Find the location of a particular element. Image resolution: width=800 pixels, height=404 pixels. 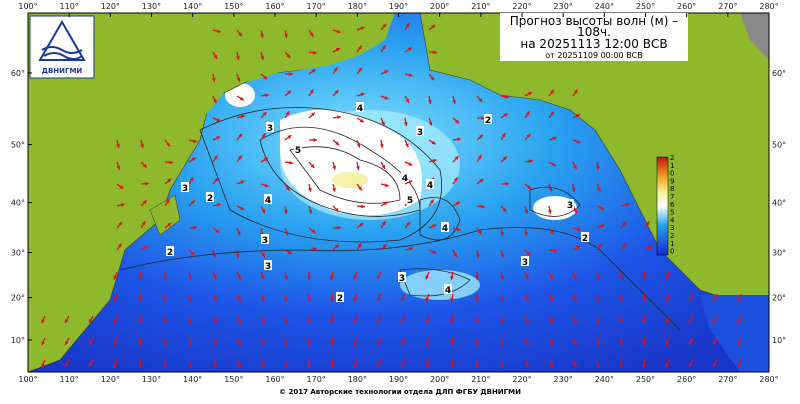

logo-text: ДВНИГМИ is located at coordinates (62, 71).